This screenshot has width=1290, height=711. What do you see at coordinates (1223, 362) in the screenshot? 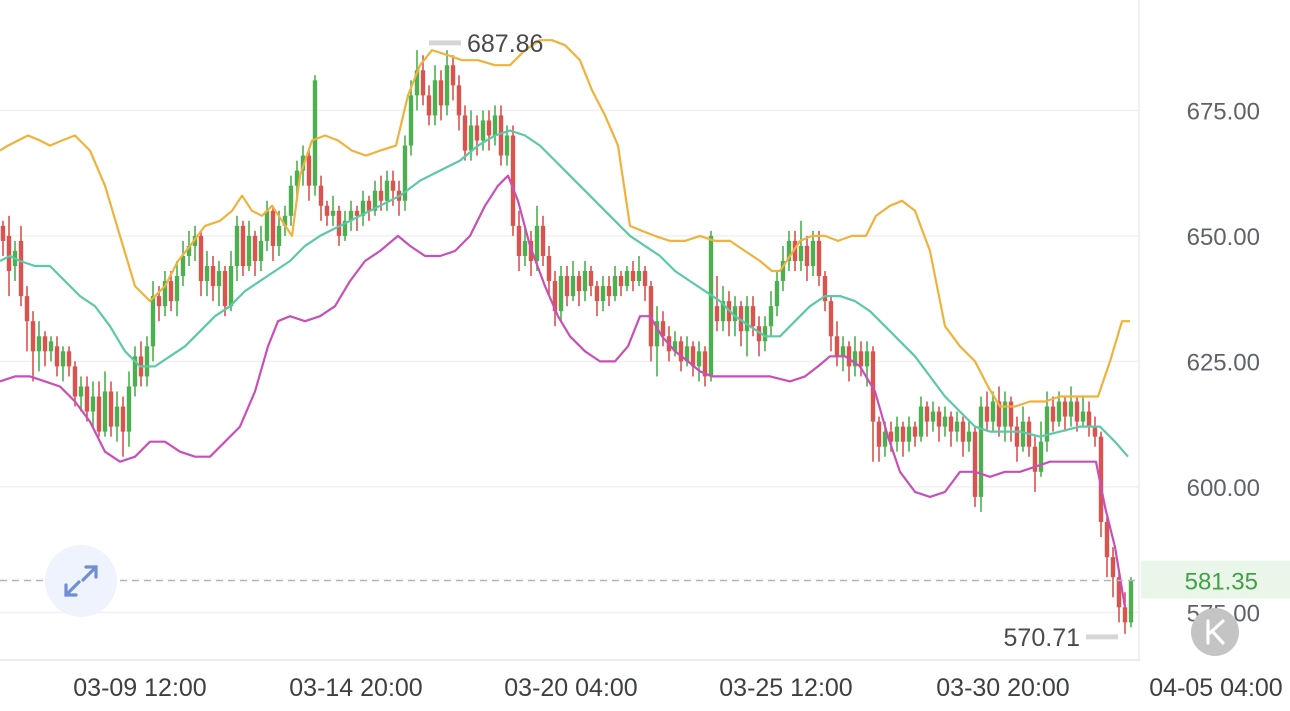
I see `y-tick-label: 625.00` at bounding box center [1223, 362].